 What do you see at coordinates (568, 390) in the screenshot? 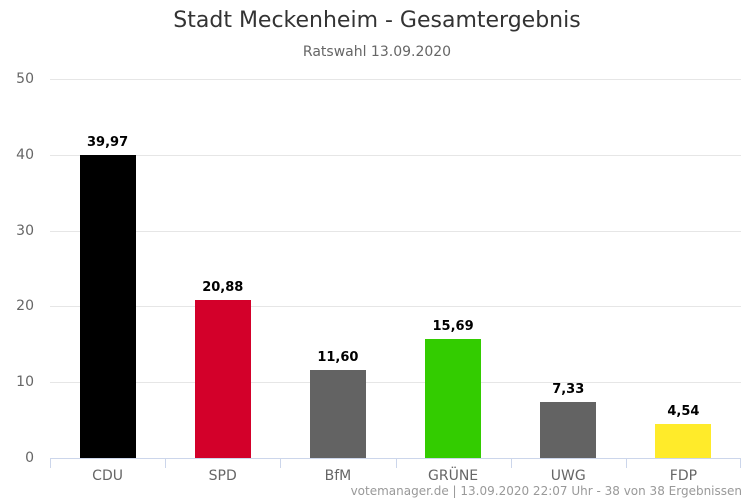
I see `bar-value-label: 7,33` at bounding box center [568, 390].